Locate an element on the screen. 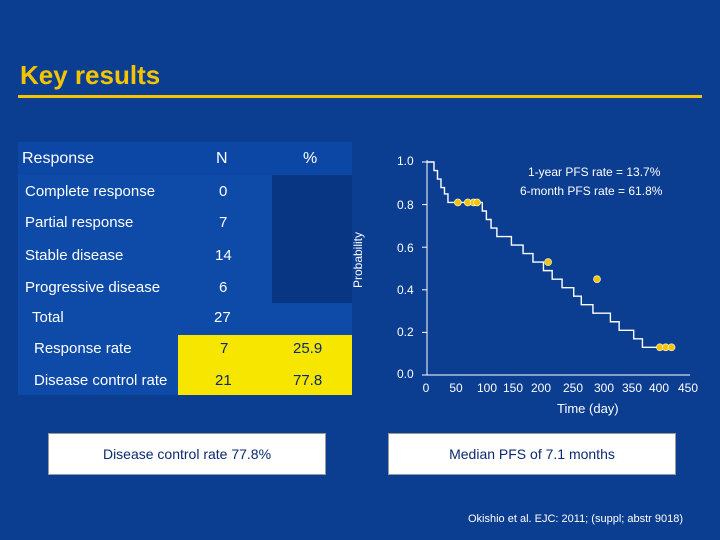  summary-label-column is located at coordinates (98, 365).